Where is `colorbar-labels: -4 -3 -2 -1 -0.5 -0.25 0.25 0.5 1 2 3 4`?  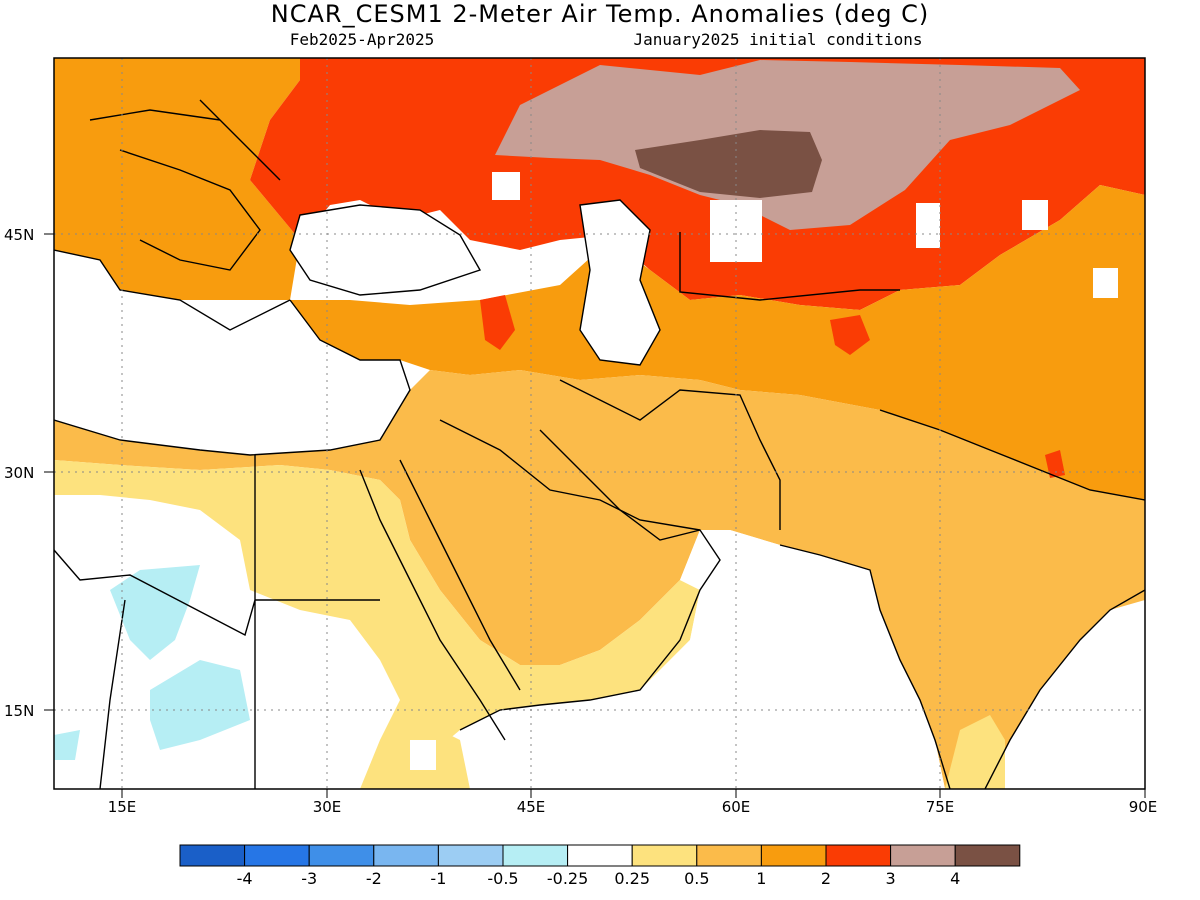
colorbar-labels: -4 -3 -2 -1 -0.5 -0.25 0.25 0.5 1 2 3 4 is located at coordinates (599, 878).